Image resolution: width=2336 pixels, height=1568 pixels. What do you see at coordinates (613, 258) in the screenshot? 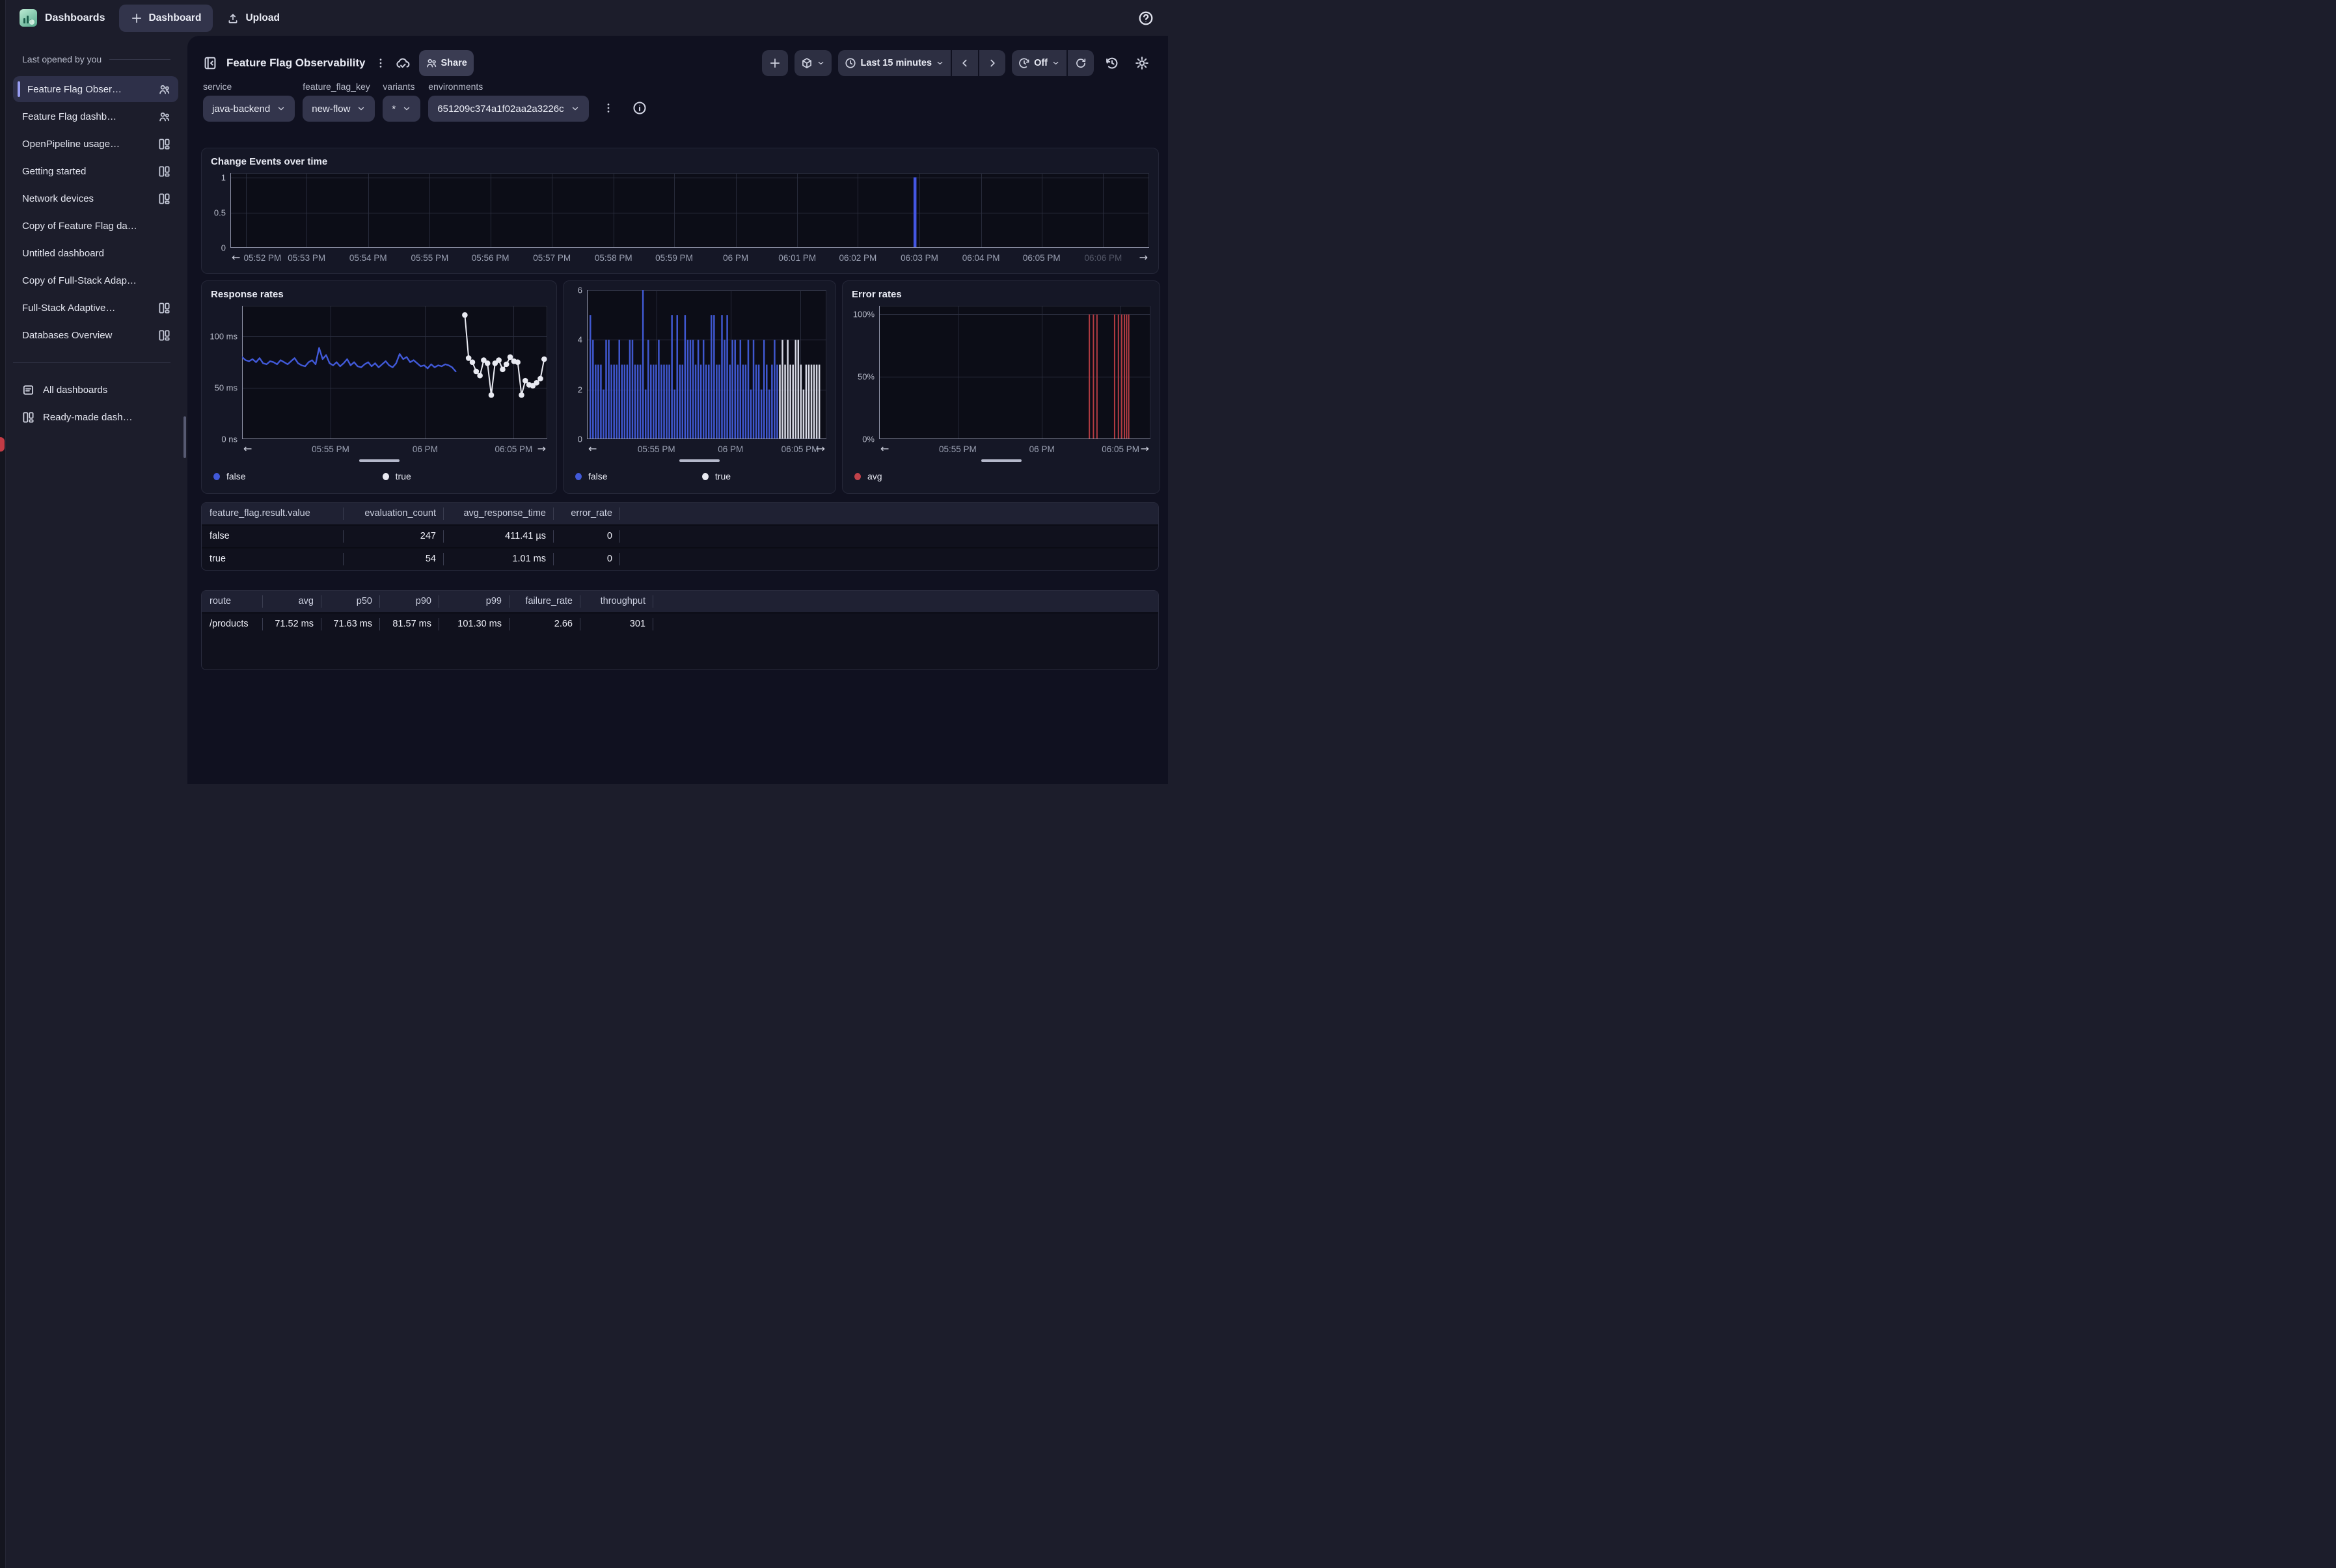
I see `x-axis-label: 05:58 PM` at bounding box center [613, 258].